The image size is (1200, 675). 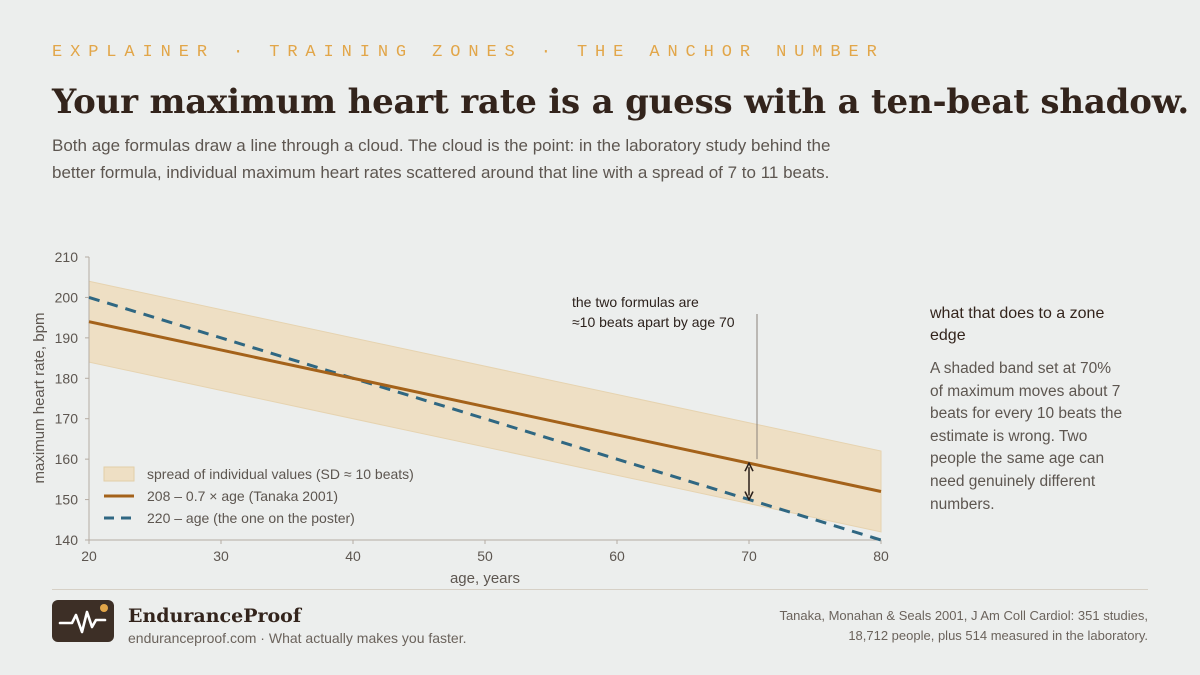 I want to click on legend-swatch-band, so click(x=119, y=474).